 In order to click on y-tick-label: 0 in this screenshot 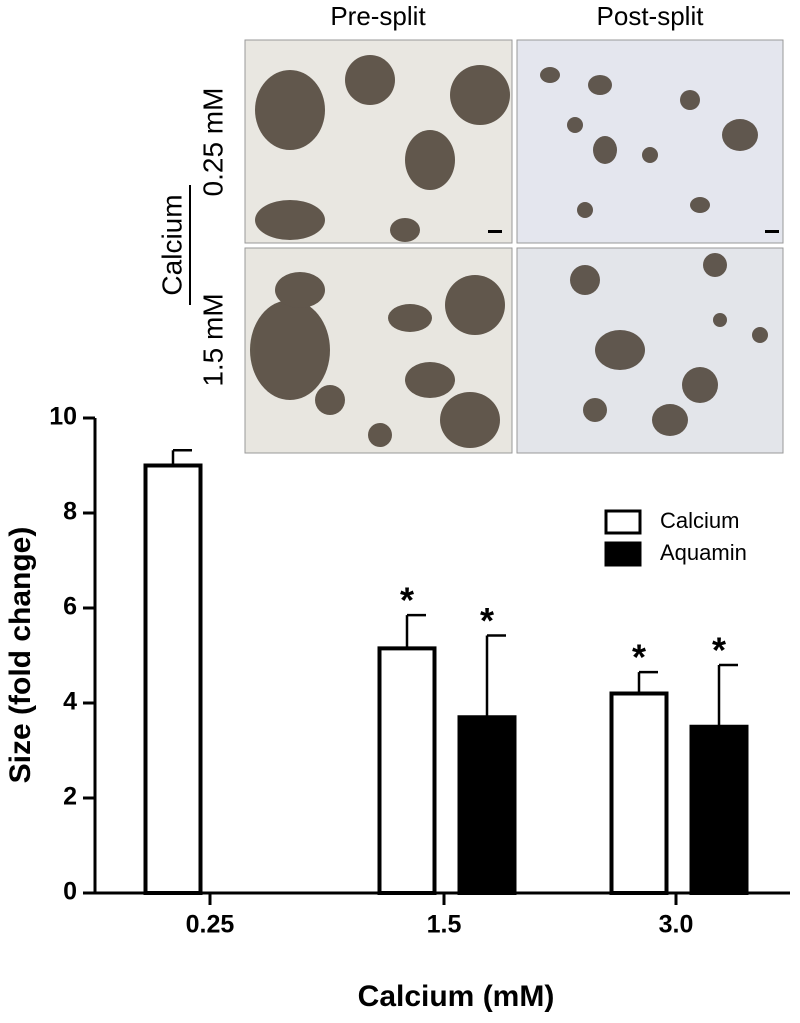, I will do `click(70, 892)`.